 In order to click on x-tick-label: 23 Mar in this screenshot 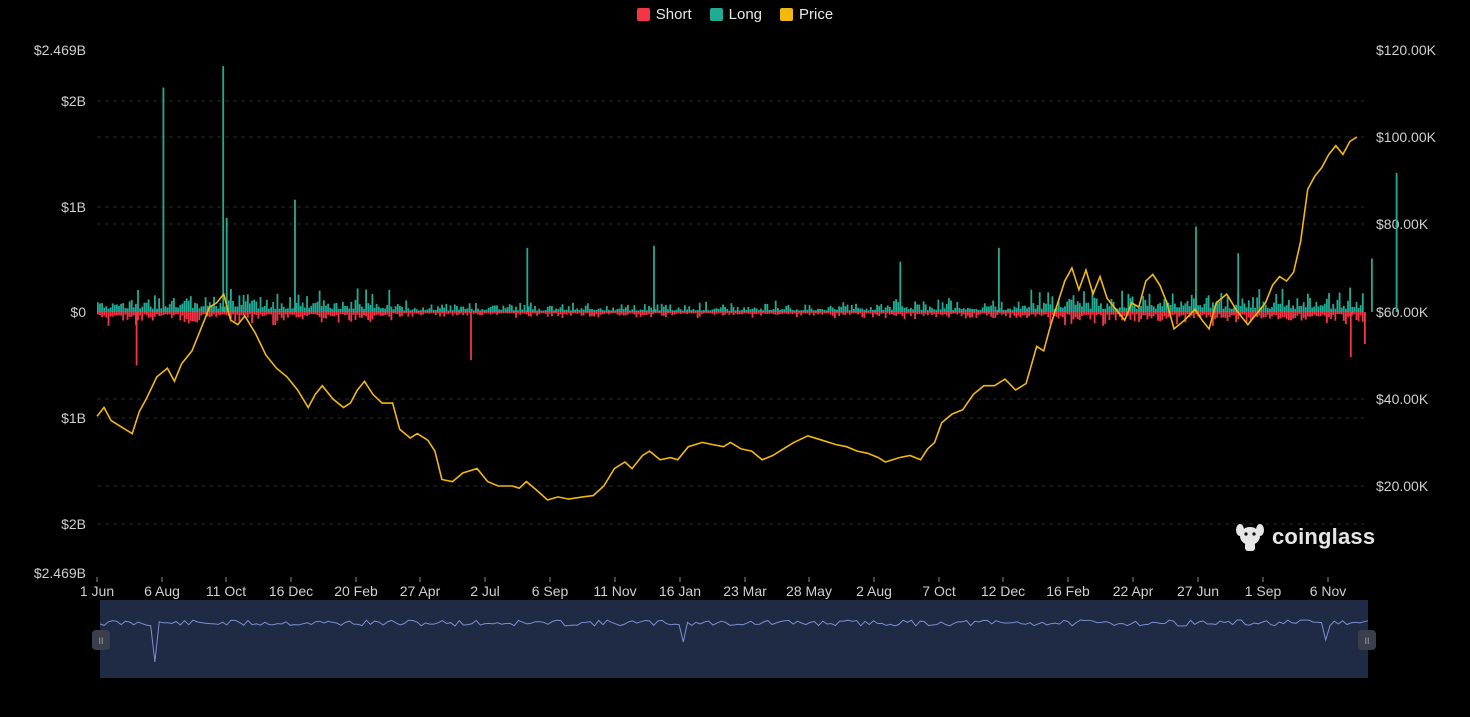, I will do `click(745, 591)`.